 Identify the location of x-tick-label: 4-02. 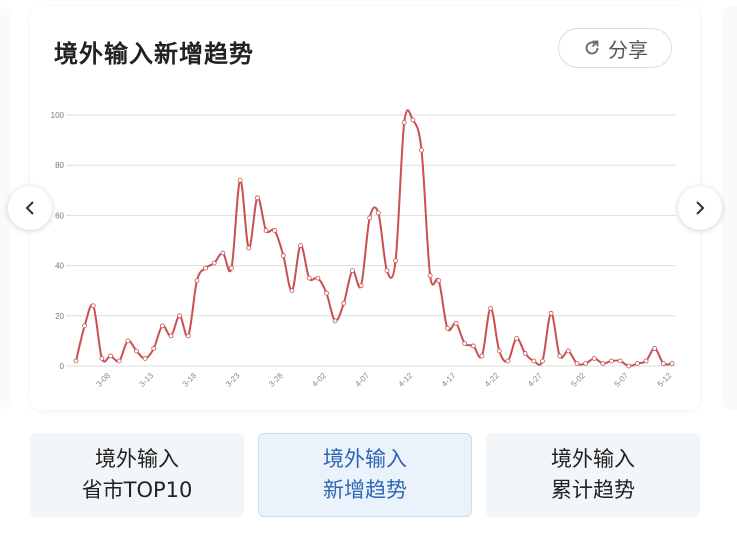
(319, 380).